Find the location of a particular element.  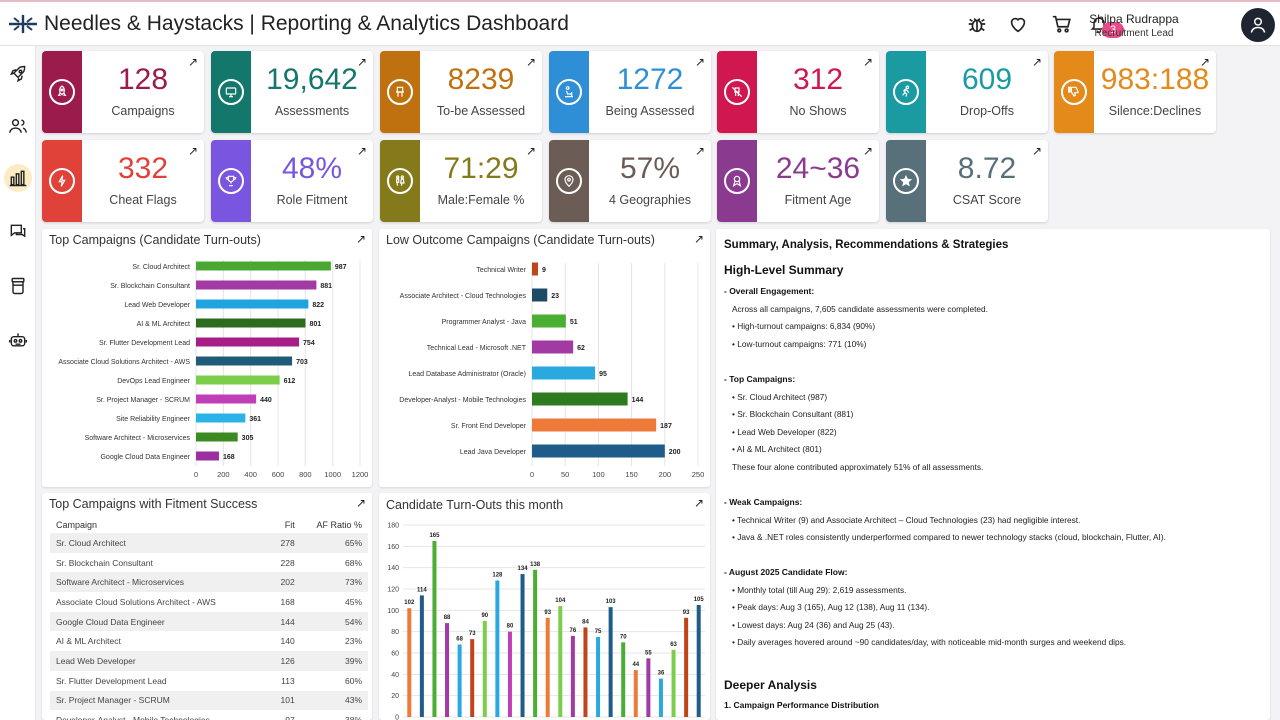

table-row: Software Architect - Microservices 202 73% is located at coordinates (209, 582).